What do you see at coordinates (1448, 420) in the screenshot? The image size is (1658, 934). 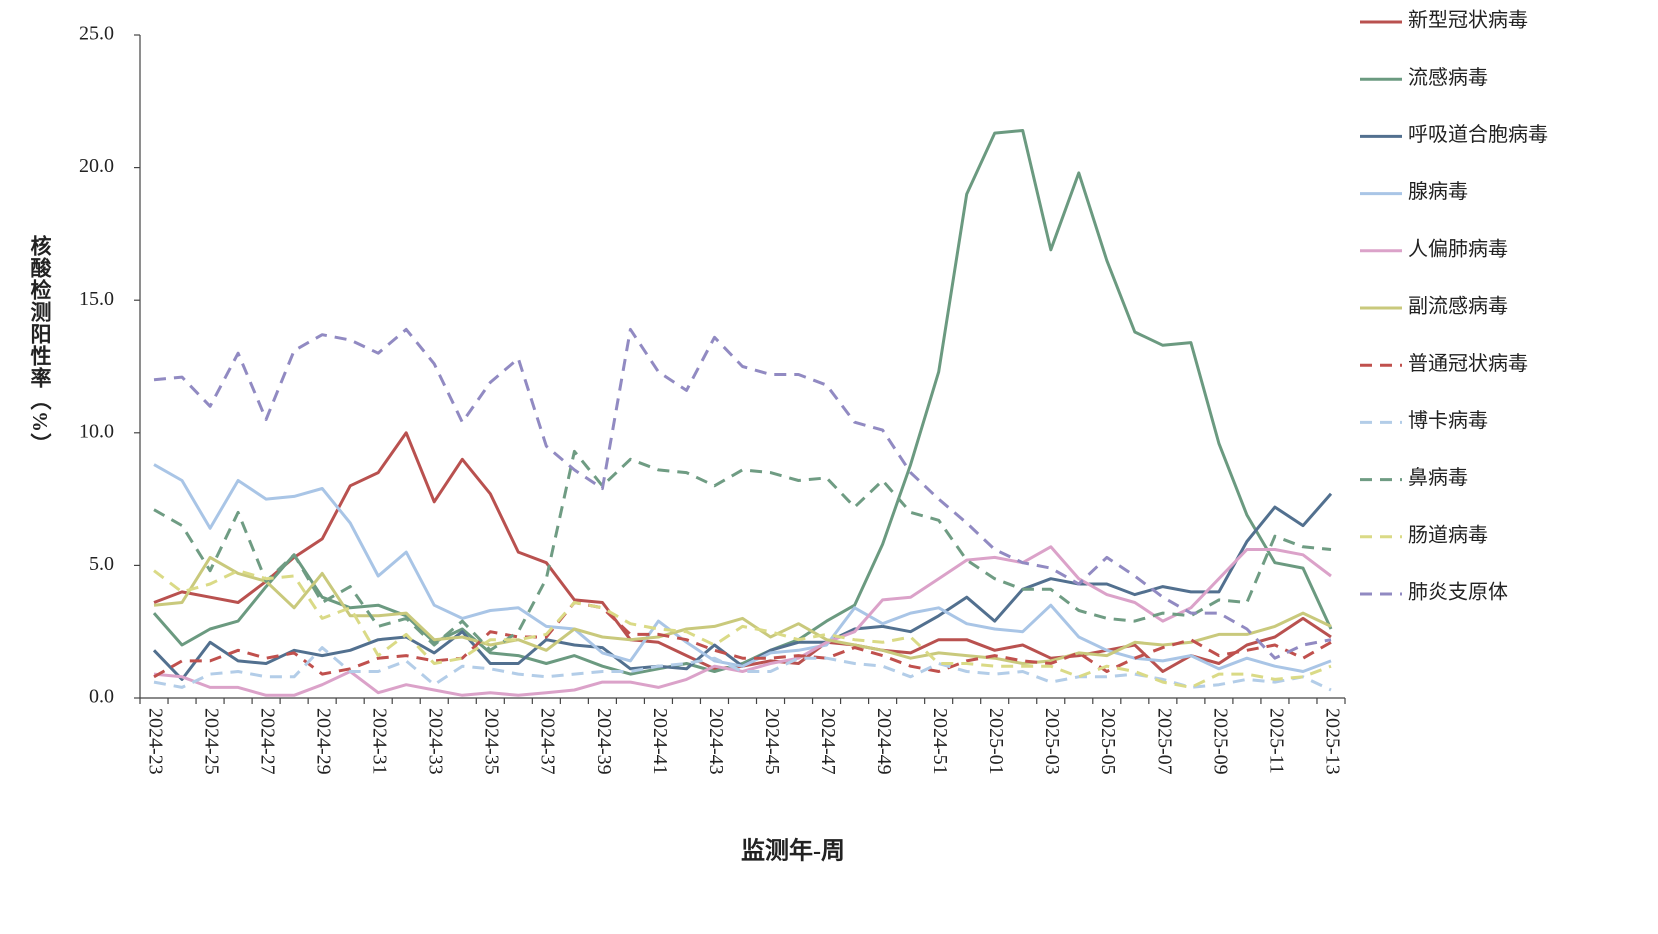 I see `legend-label: 博卡病毒` at bounding box center [1448, 420].